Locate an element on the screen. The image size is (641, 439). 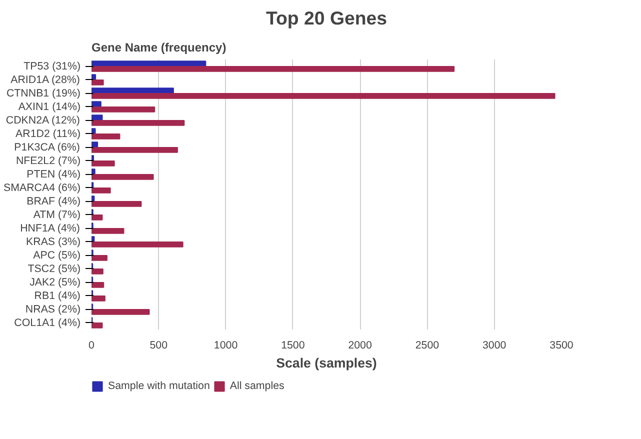
legend-label: All samples is located at coordinates (257, 386).